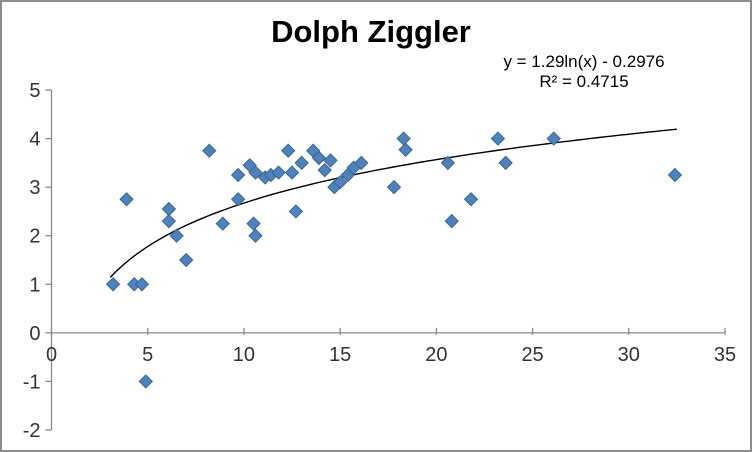 This screenshot has height=452, width=752. What do you see at coordinates (629, 355) in the screenshot?
I see `x-tick-label: 30` at bounding box center [629, 355].